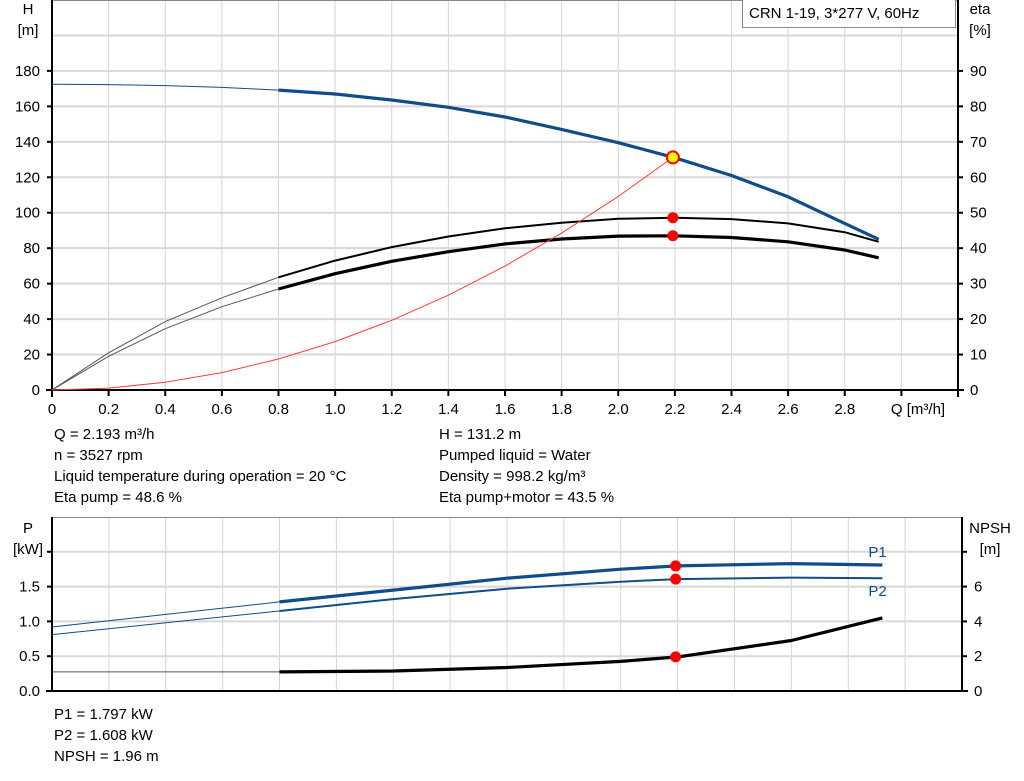 The width and height of the screenshot is (1024, 781). What do you see at coordinates (581, 645) in the screenshot?
I see `series-NPSH` at bounding box center [581, 645].